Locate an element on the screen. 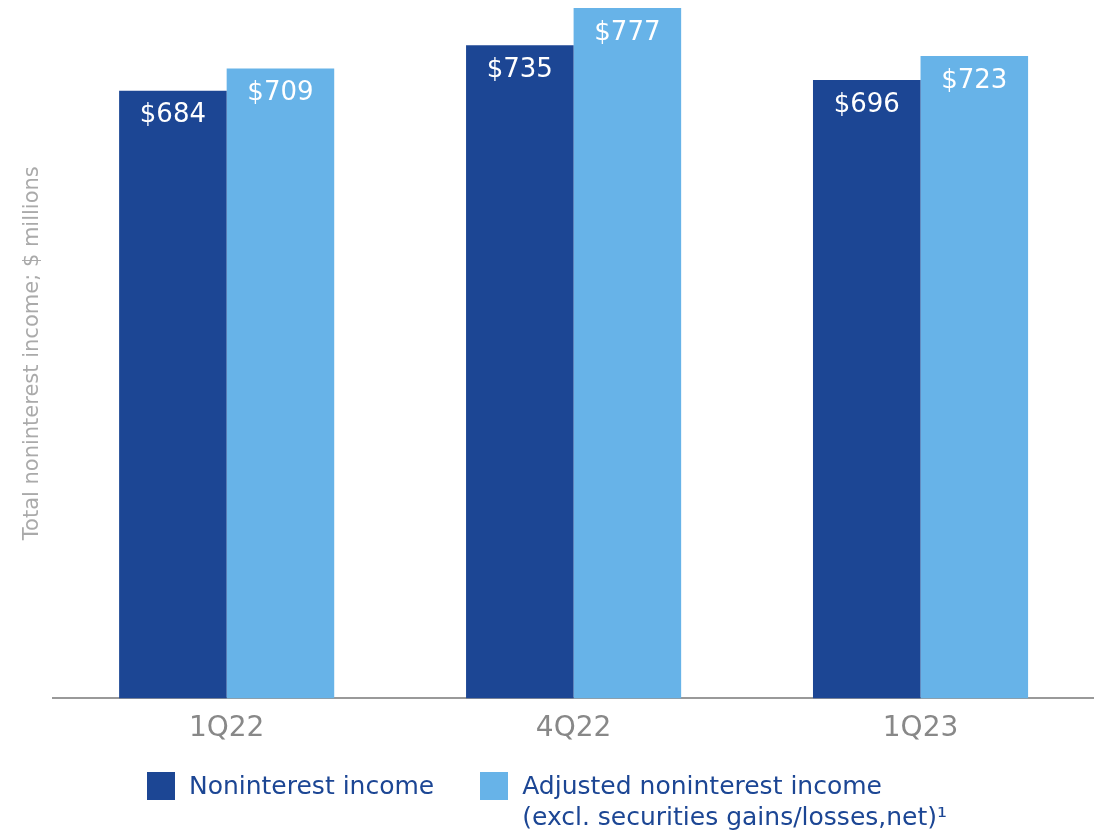  data-label: $696 is located at coordinates (866, 102).